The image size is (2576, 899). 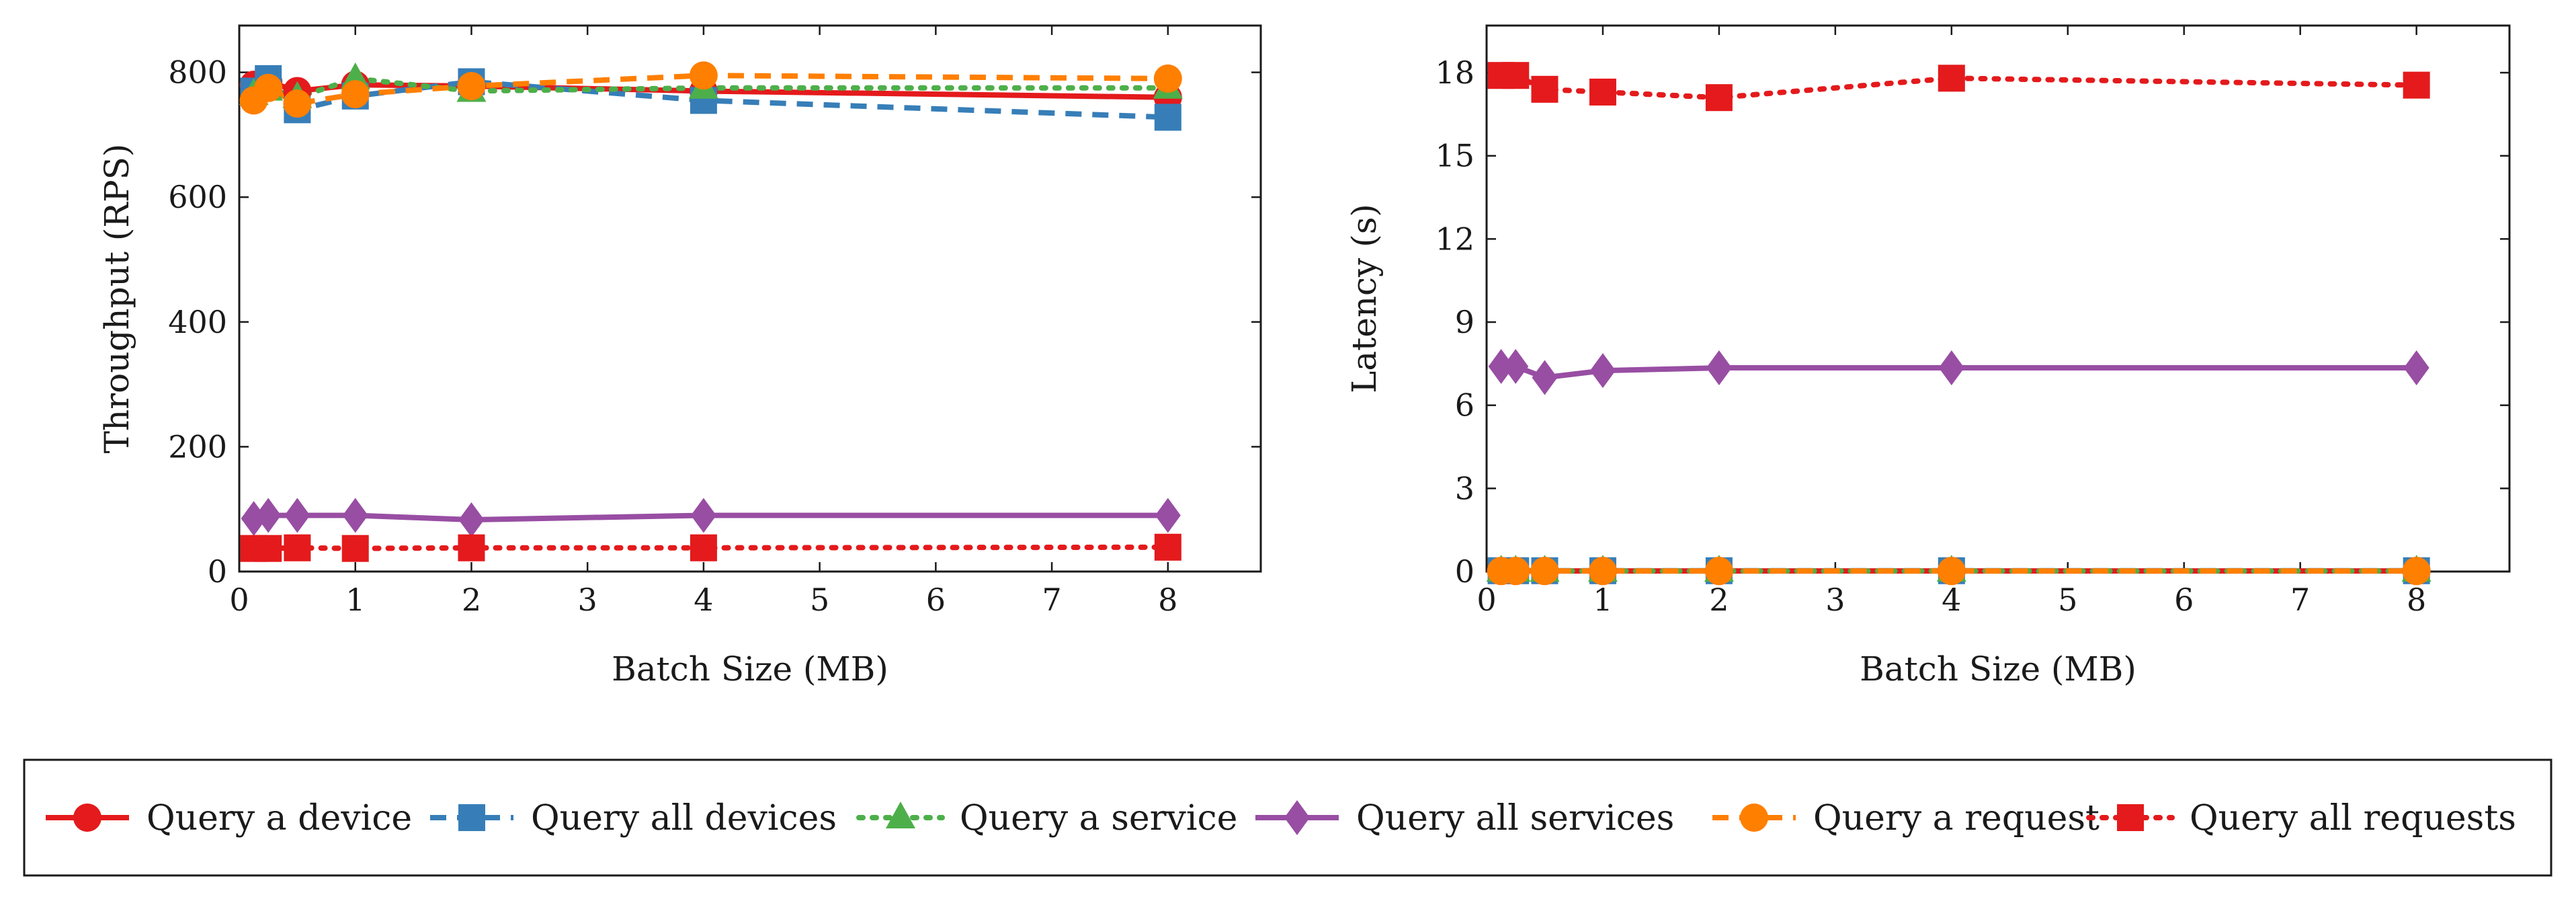 I want to click on throughput-x-axis-title: Batch Size (MB), so click(x=750, y=669).